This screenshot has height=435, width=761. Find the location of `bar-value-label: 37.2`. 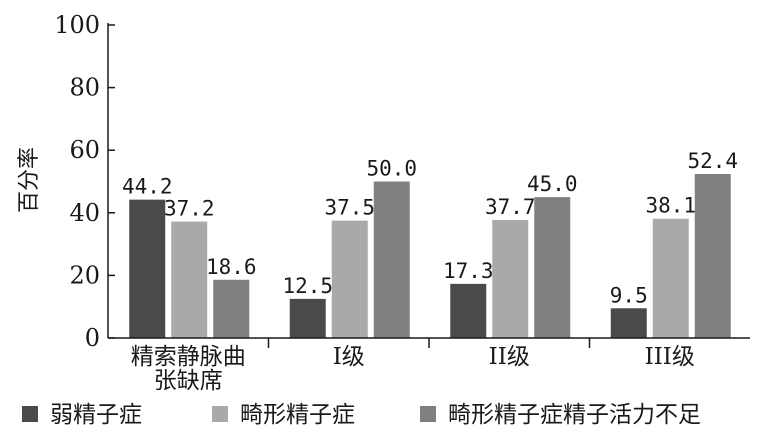

bar-value-label: 37.2 is located at coordinates (189, 209).